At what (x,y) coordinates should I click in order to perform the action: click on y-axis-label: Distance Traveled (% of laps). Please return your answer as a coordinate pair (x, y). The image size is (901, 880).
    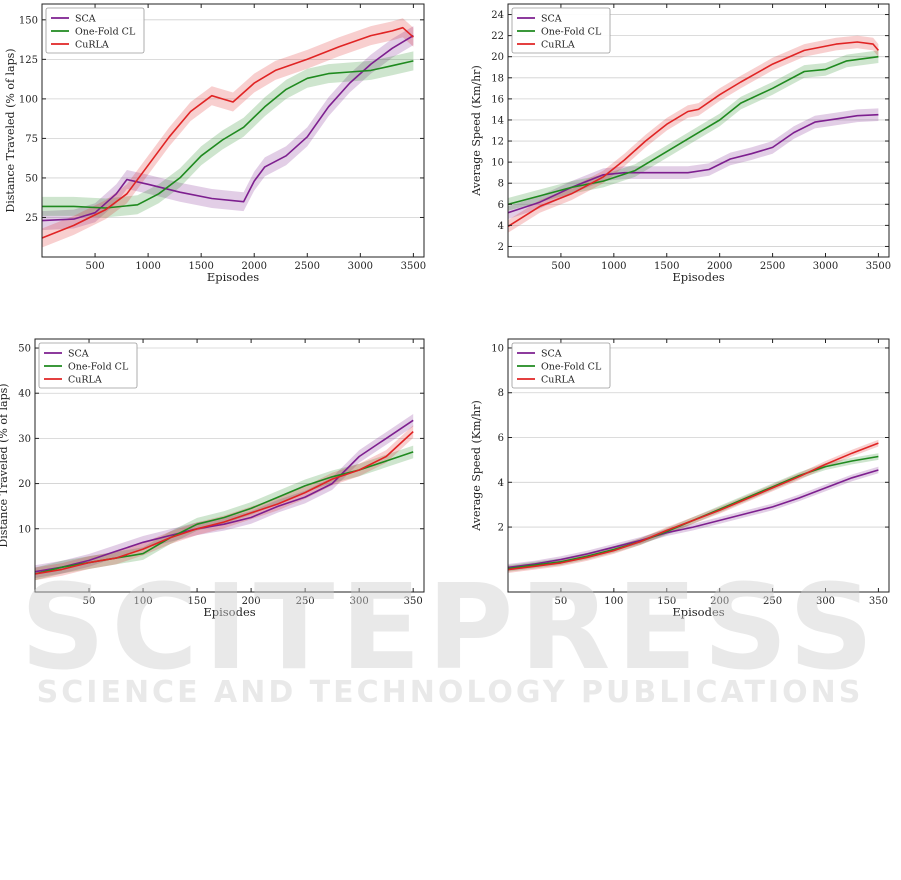
    Looking at the image, I should click on (5, 465).